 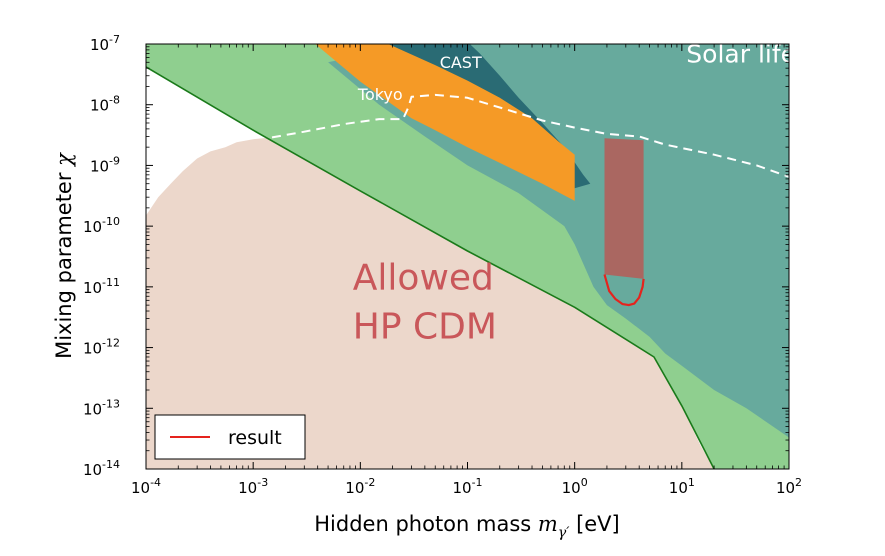 I want to click on line-white-dashed, so click(x=530, y=135).